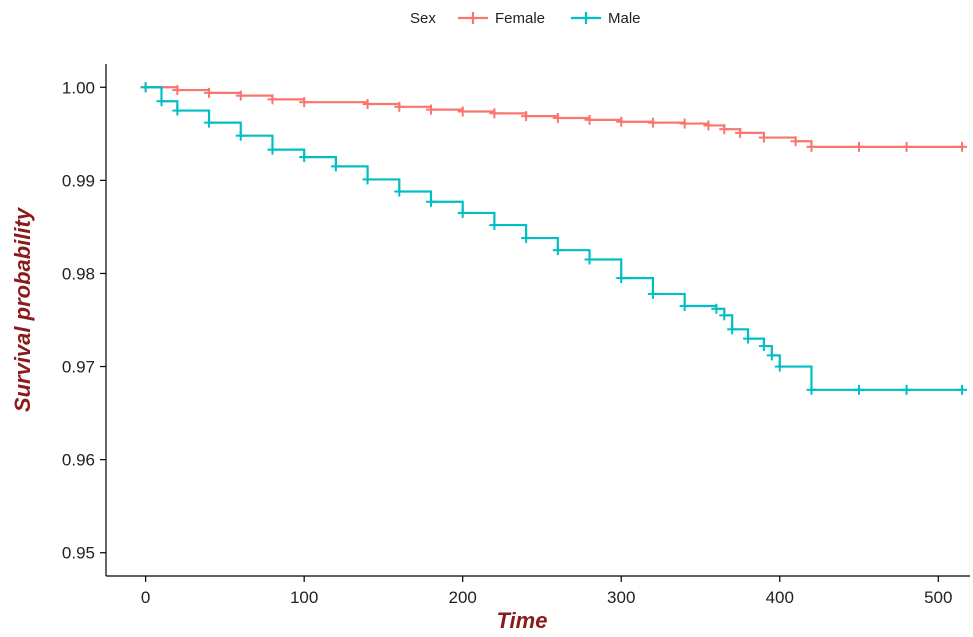  Describe the element at coordinates (606, 18) in the screenshot. I see `legend-item-male: Male` at that location.